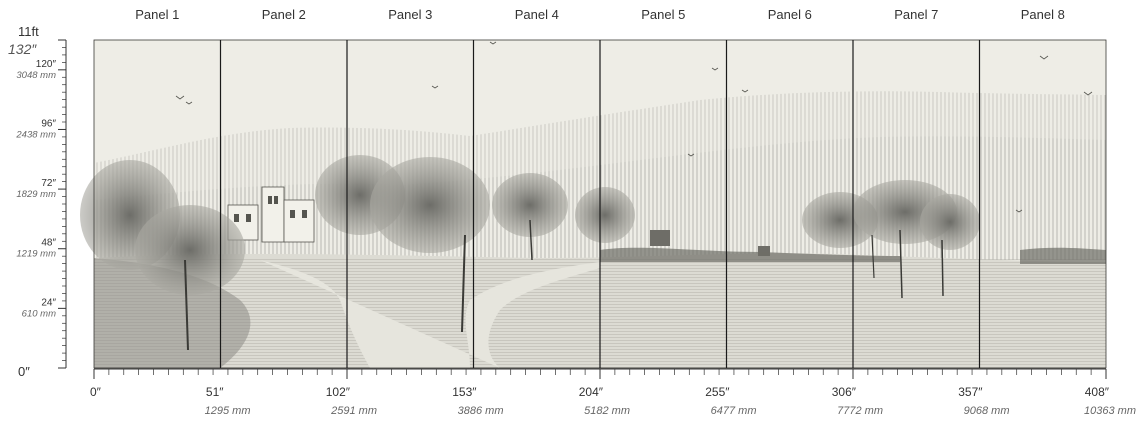 The image size is (1144, 429). I want to click on horizontal-ruler-mm-label: 5182 mm, so click(607, 411).